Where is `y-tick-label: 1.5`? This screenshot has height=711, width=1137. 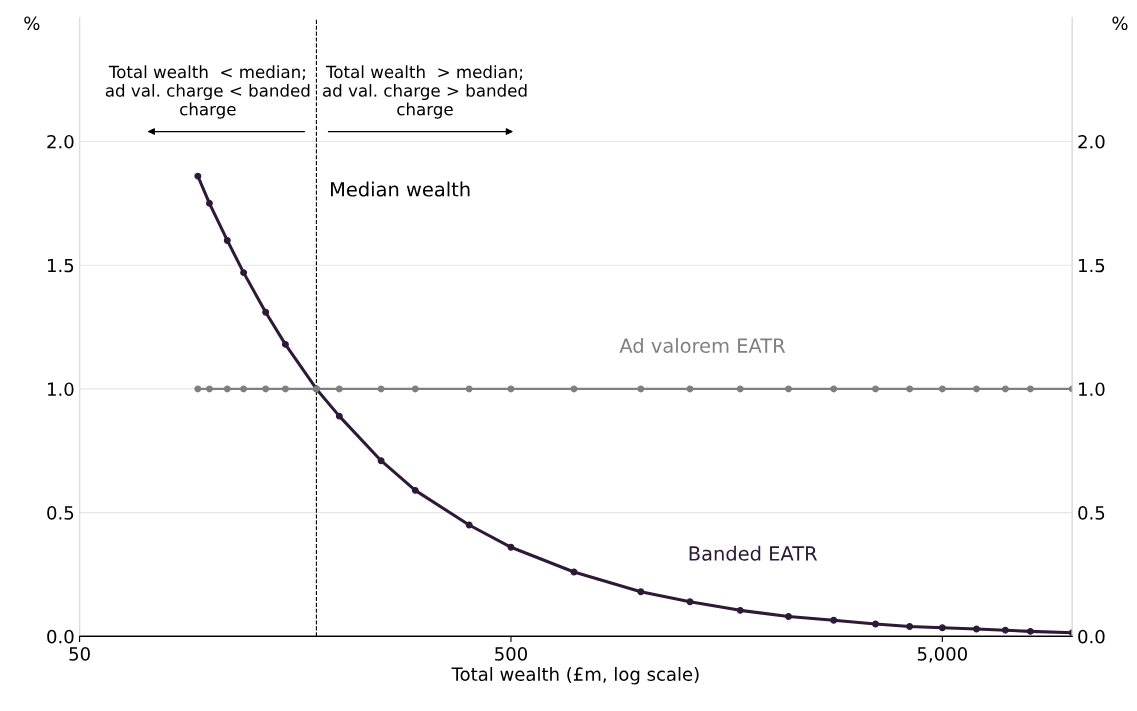 y-tick-label: 1.5 is located at coordinates (61, 265).